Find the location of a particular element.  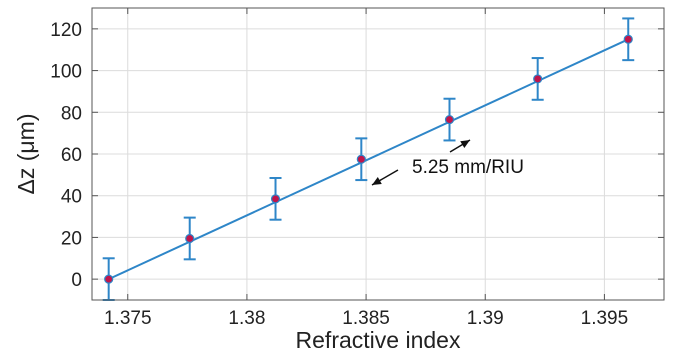

y-tick-label-1: 20 is located at coordinates (71, 238).